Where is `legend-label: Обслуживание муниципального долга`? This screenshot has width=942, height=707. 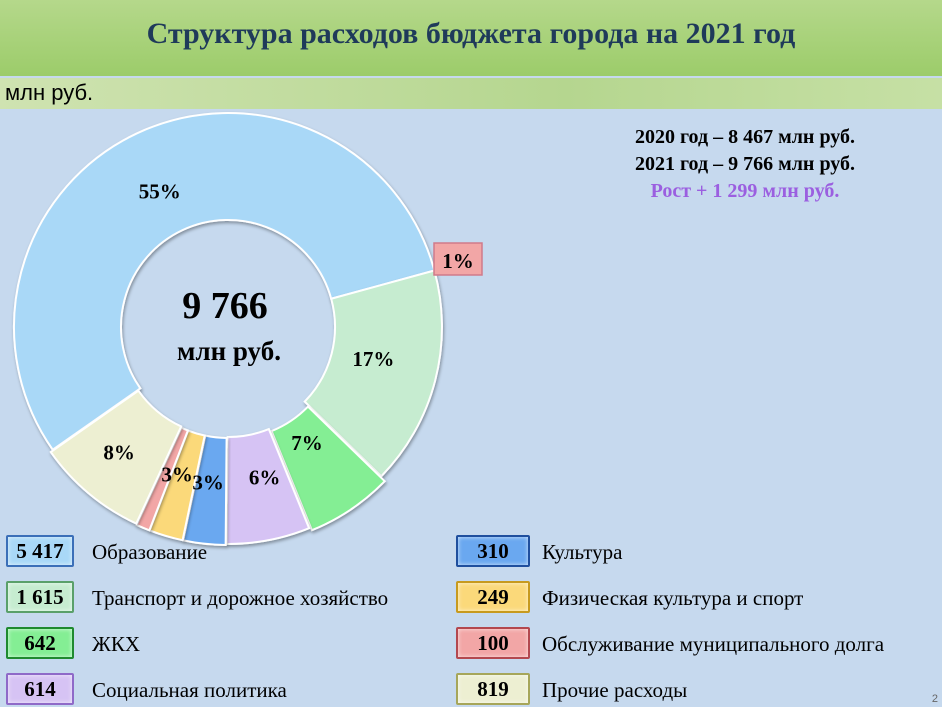
legend-label: Обслуживание муниципального долга is located at coordinates (713, 644).